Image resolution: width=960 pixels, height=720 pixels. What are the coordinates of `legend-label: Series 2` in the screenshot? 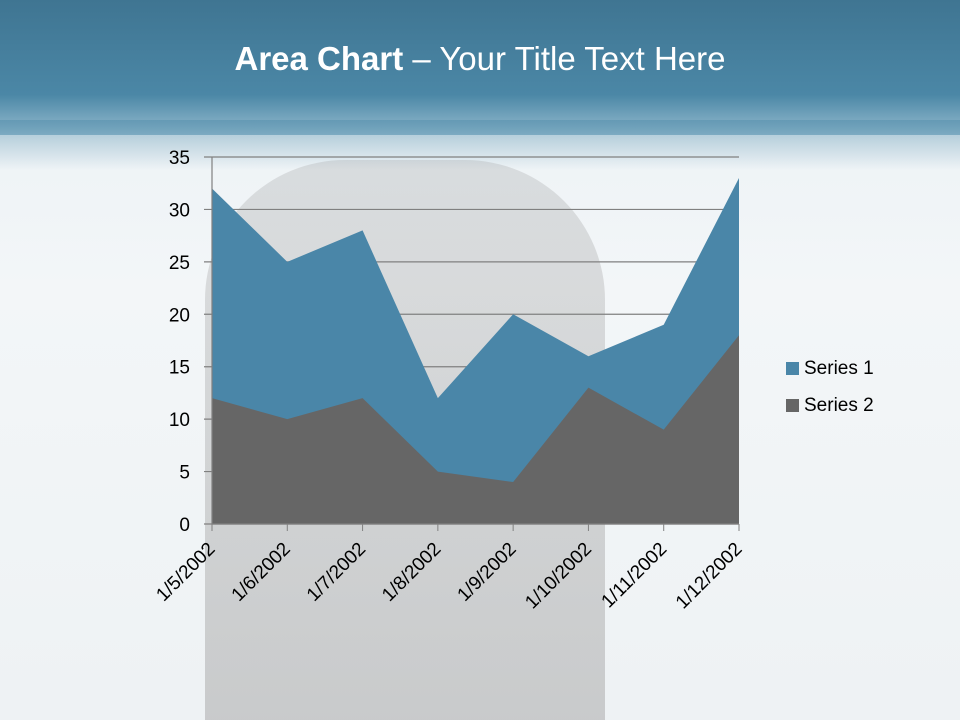 It's located at (839, 405).